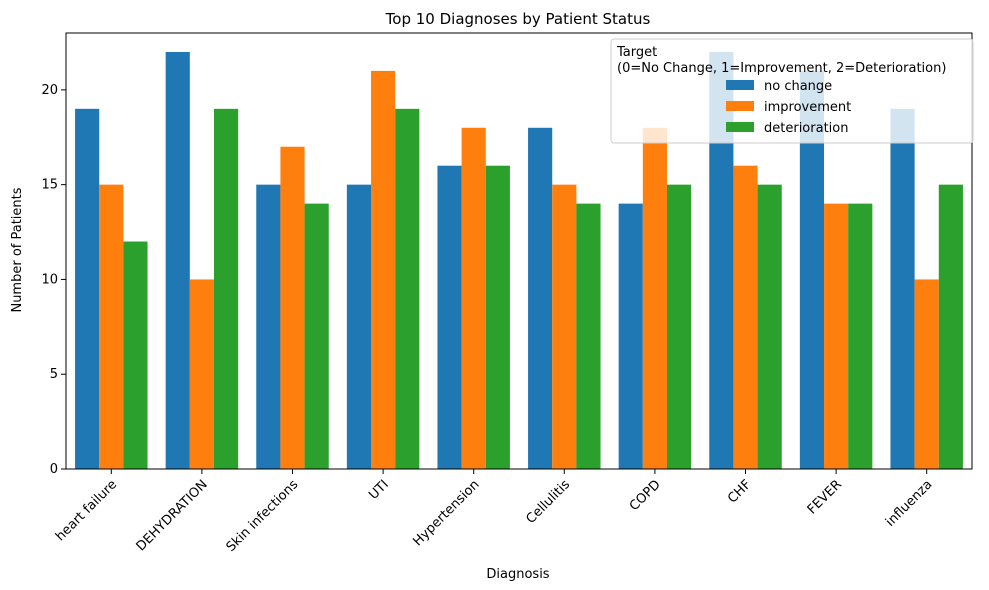  Describe the element at coordinates (49, 279) in the screenshot. I see `y-tick-label: 10` at that location.